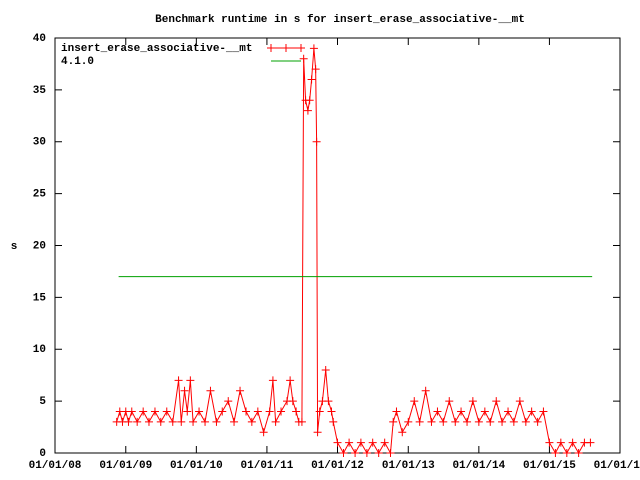  Describe the element at coordinates (196, 466) in the screenshot. I see `x-tick-label: 01/01/10` at that location.